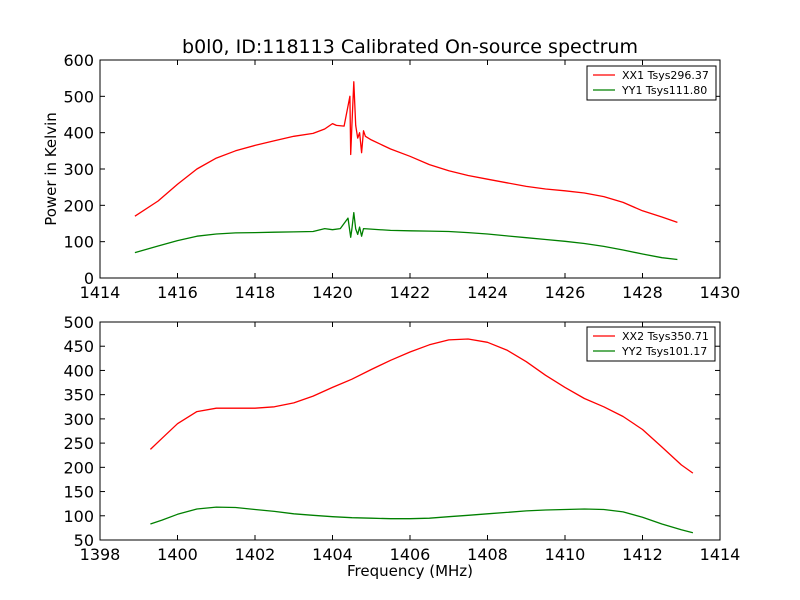 Image resolution: width=800 pixels, height=600 pixels. Describe the element at coordinates (406, 236) in the screenshot. I see `series-line-yy1` at that location.